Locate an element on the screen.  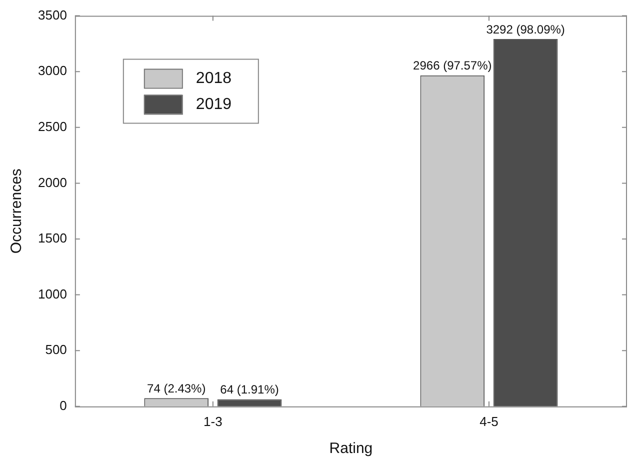
x-axis-title: Rating is located at coordinates (351, 449).